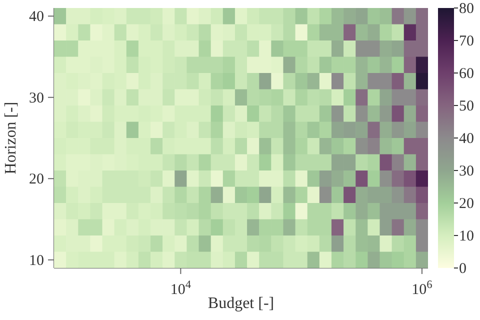  I want to click on x-axis-title: Budget [-], so click(241, 303).